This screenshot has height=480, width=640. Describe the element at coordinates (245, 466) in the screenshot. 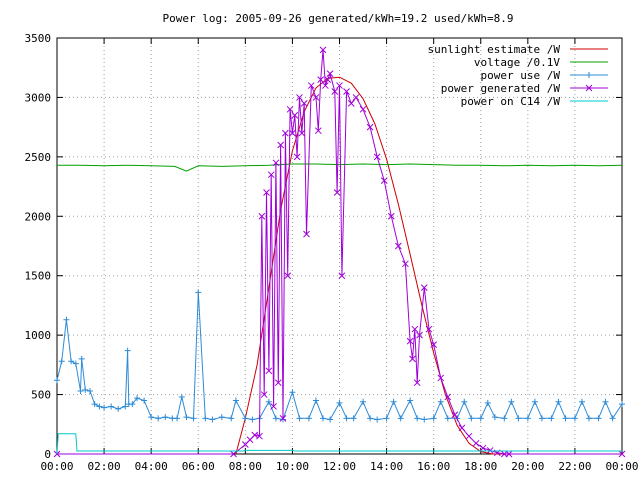

I see `x-tick-label: 08:00` at that location.